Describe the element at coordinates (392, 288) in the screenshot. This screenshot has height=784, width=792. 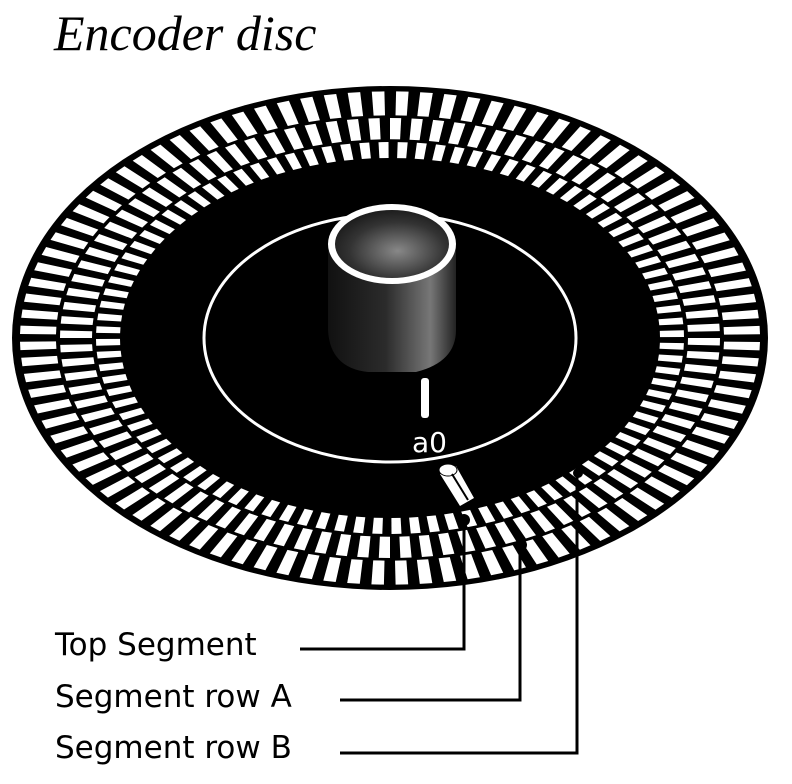
I see `hub-shaft` at that location.